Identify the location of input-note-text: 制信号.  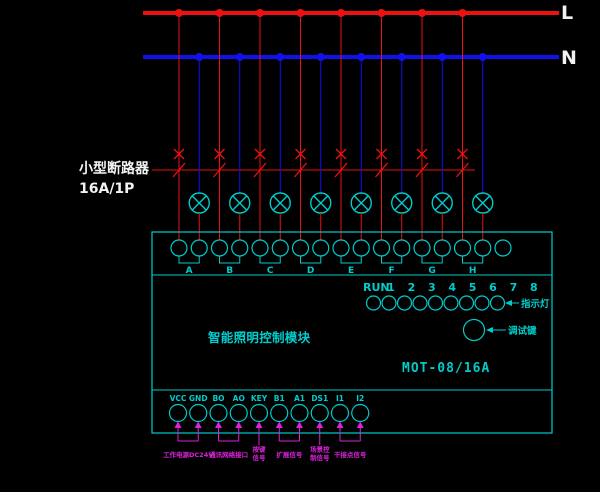
(320, 457).